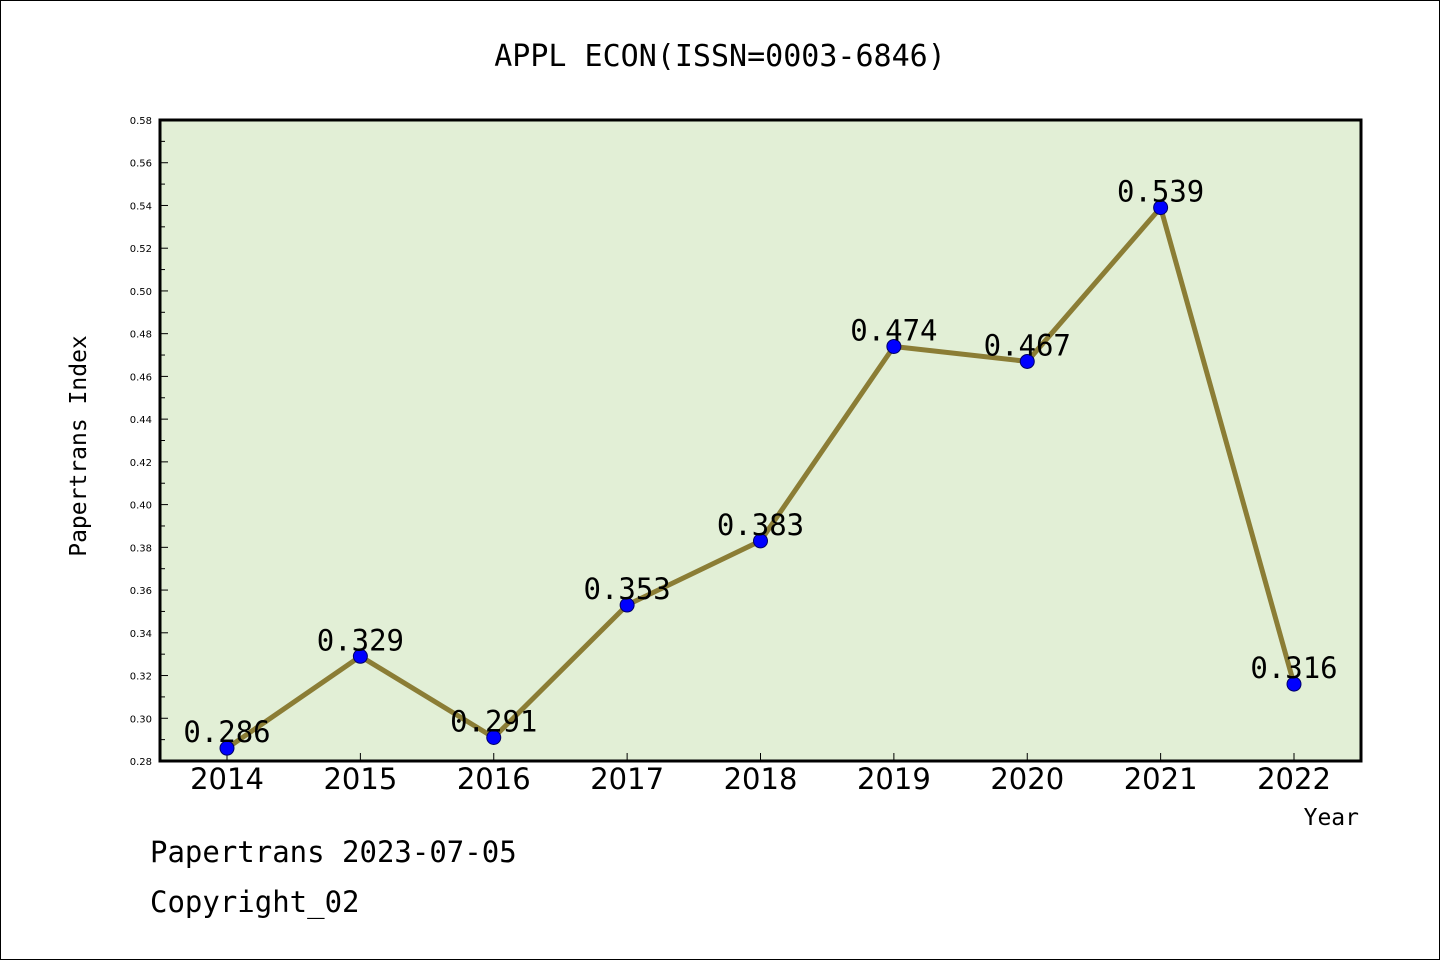  Describe the element at coordinates (626, 589) in the screenshot. I see `data-label: 0.353` at that location.